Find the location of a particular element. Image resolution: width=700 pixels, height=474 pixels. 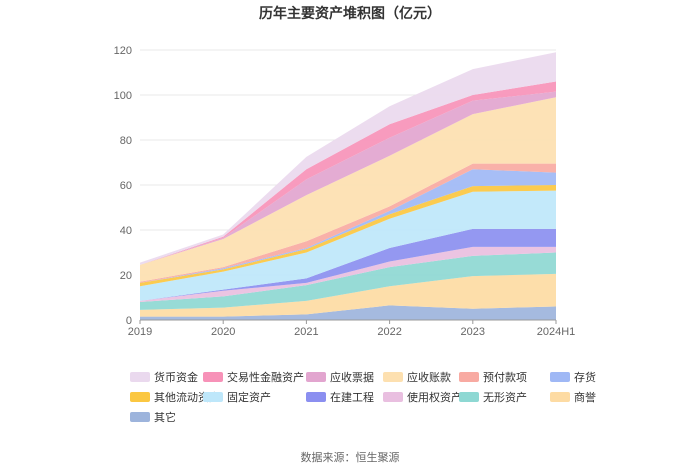

y-tick-label: 60 is located at coordinates (126, 186).